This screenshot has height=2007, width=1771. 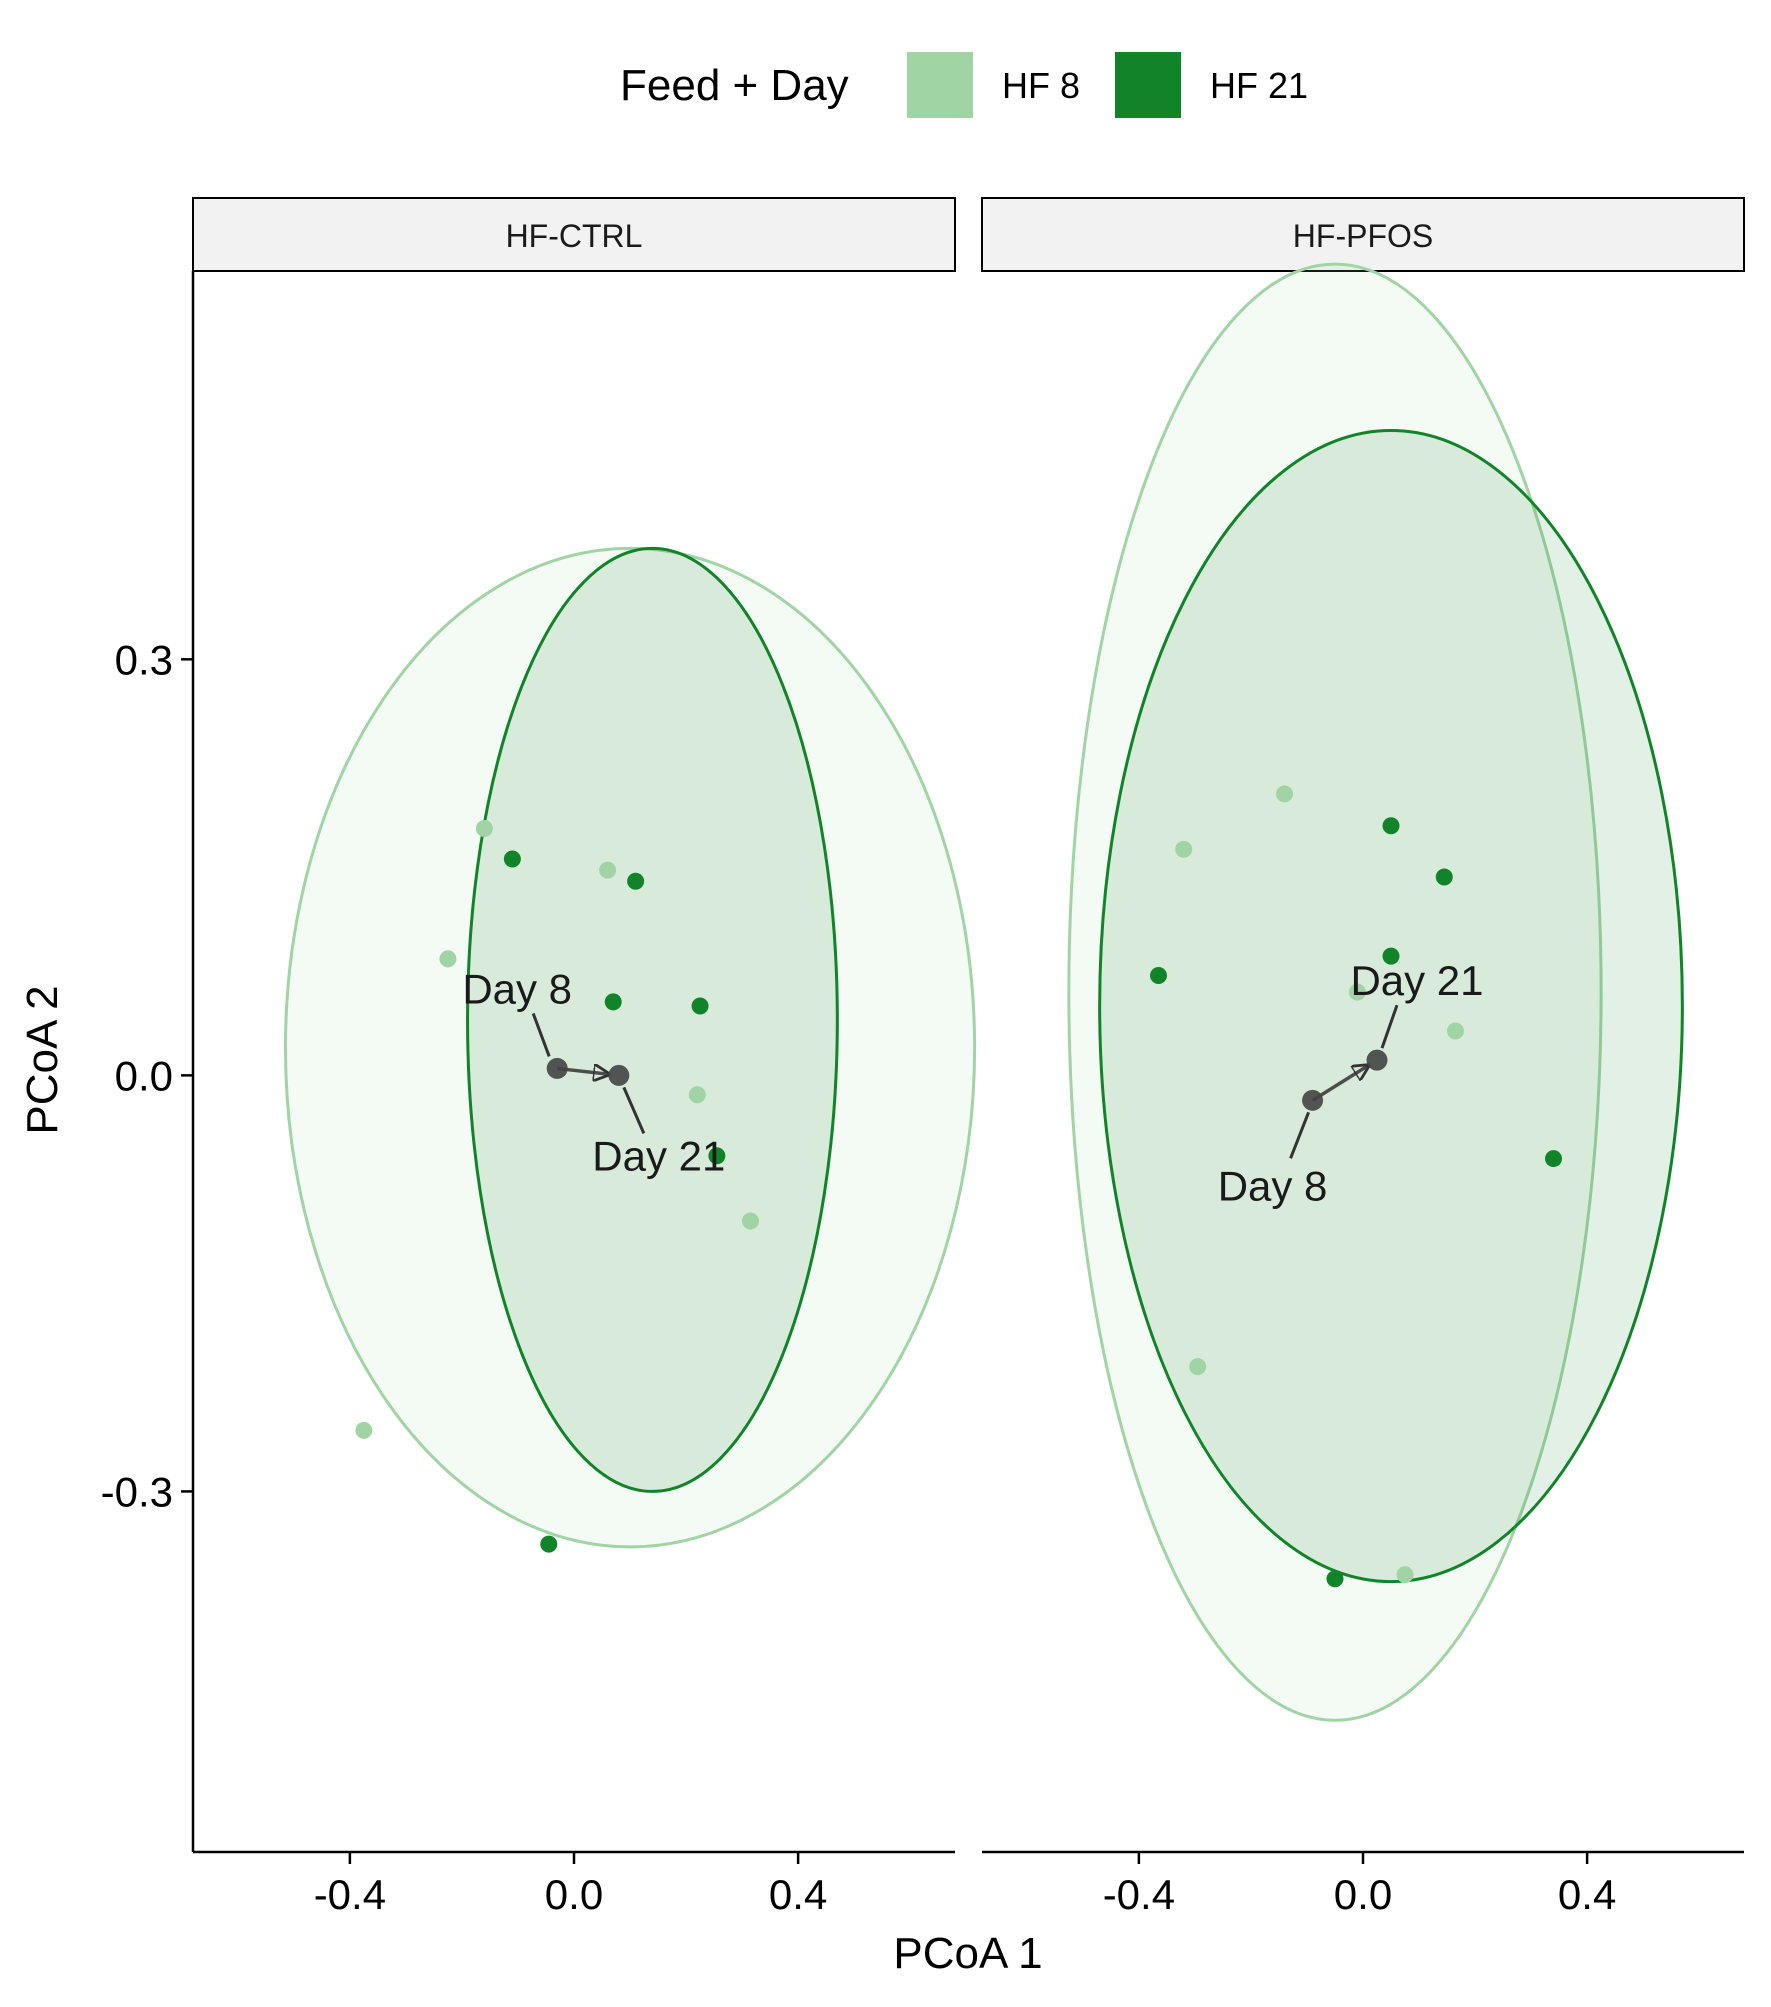 I want to click on x-axis-title: PCoA 1, so click(x=967, y=1953).